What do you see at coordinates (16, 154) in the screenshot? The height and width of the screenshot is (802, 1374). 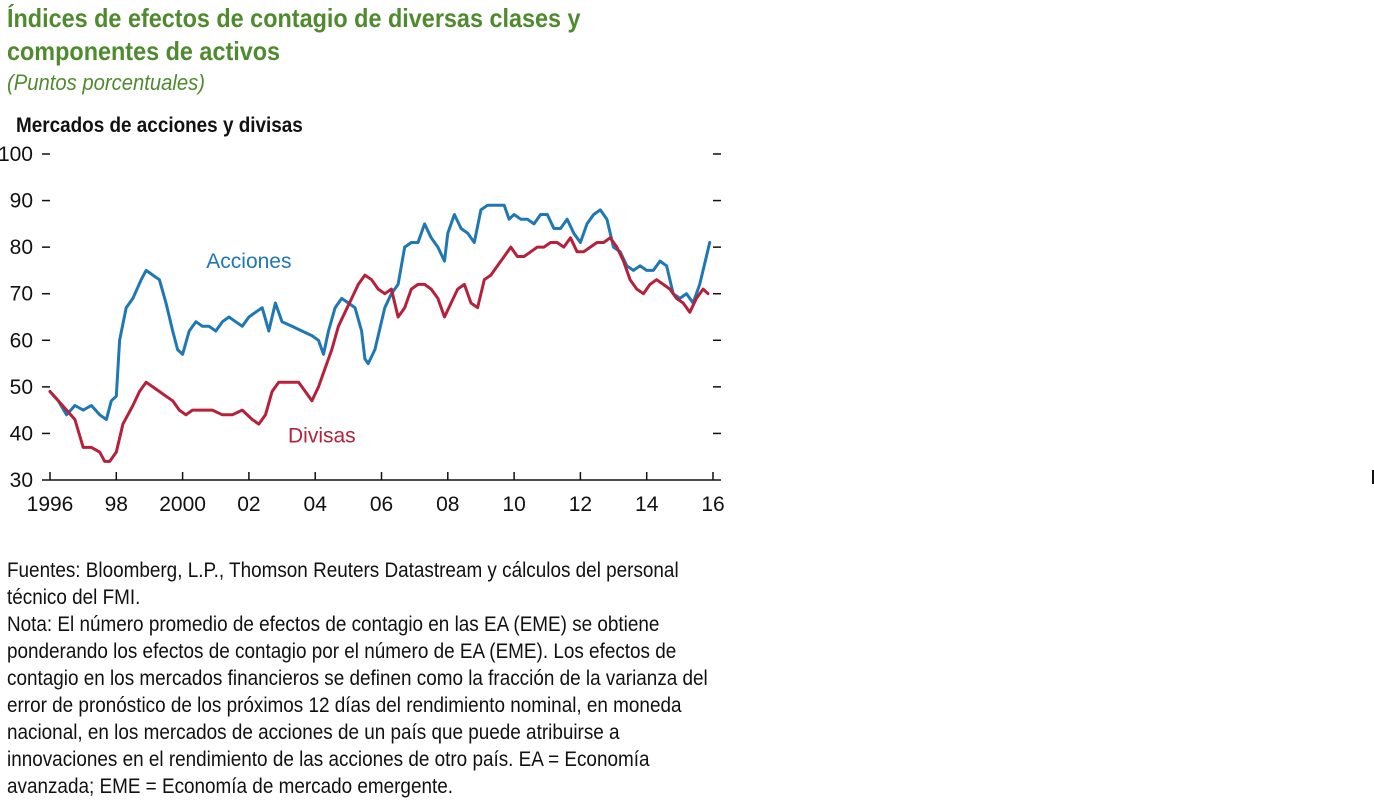 I see `y-tick-label: 100` at bounding box center [16, 154].